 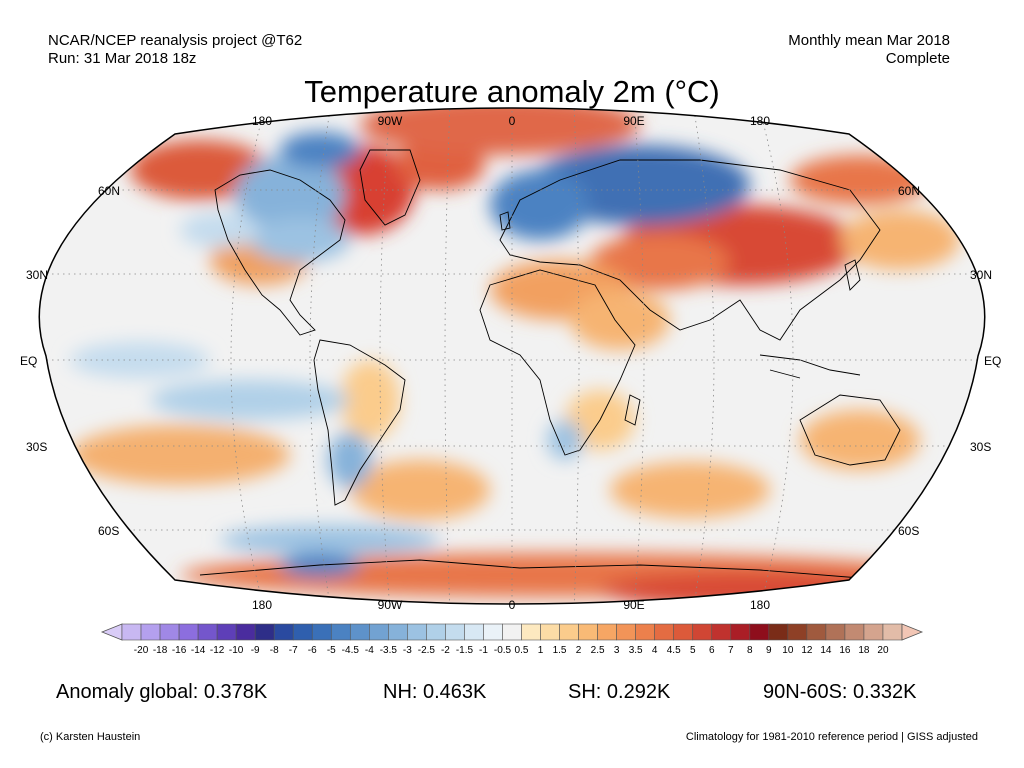 I want to click on legend-label: 0.5, so click(x=522, y=650).